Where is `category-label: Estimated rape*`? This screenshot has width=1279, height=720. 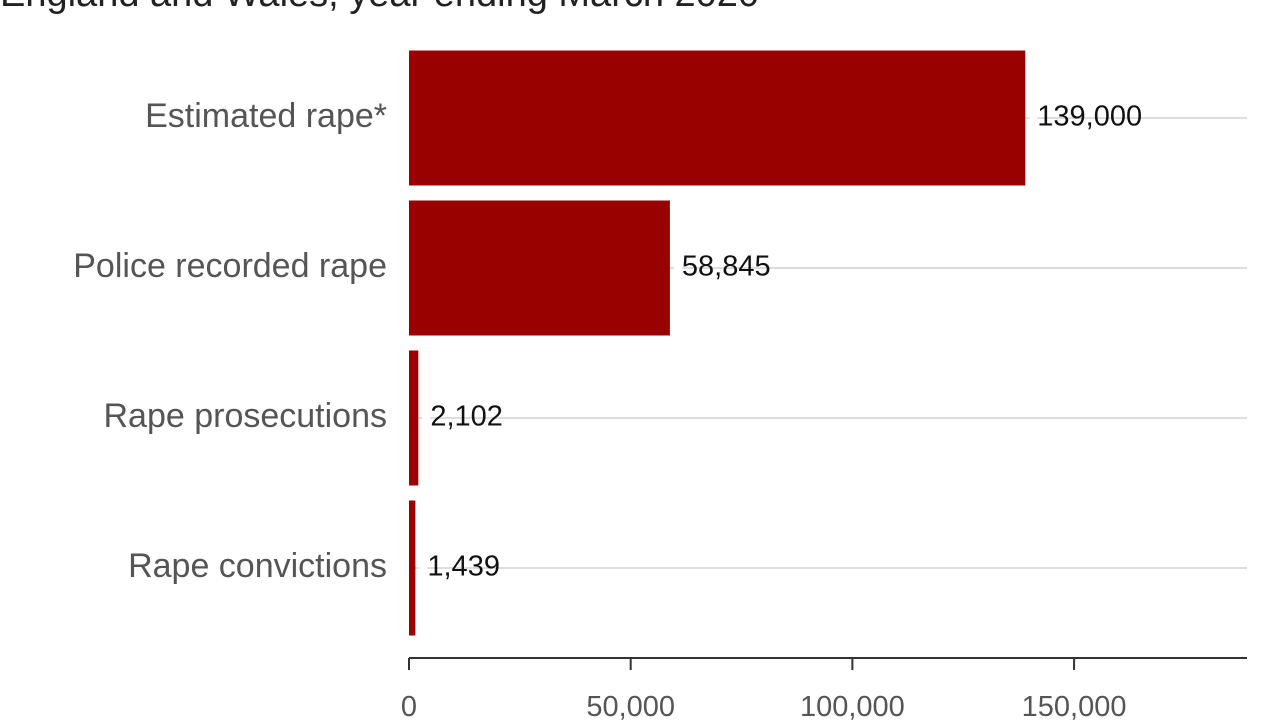
category-label: Estimated rape* is located at coordinates (266, 116).